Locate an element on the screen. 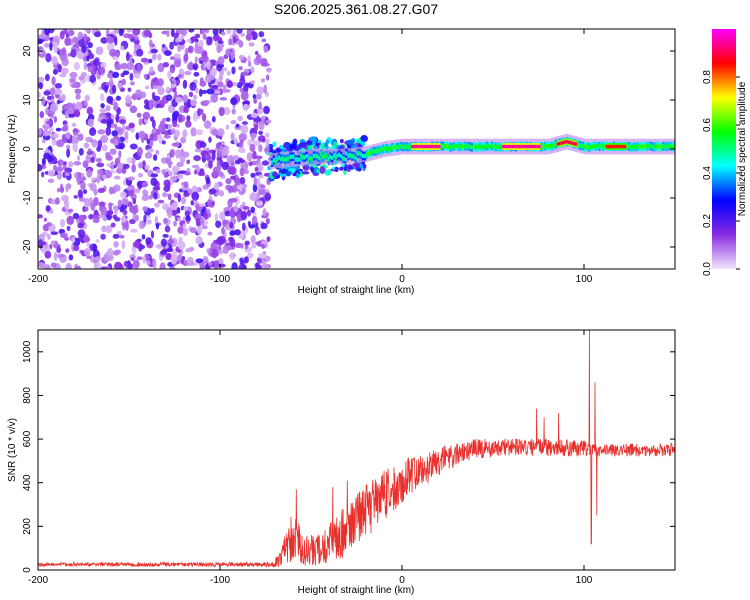 This screenshot has width=750, height=600. colorbar-tick-label: 0.8 is located at coordinates (707, 77).